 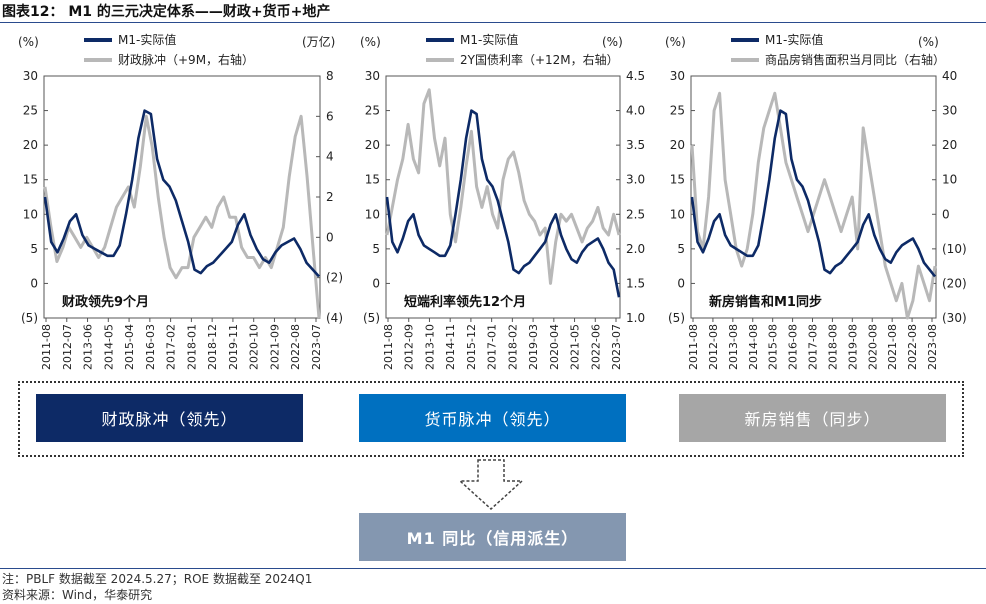 I want to click on chart-0-right-tick-label: (4), so click(x=334, y=318).